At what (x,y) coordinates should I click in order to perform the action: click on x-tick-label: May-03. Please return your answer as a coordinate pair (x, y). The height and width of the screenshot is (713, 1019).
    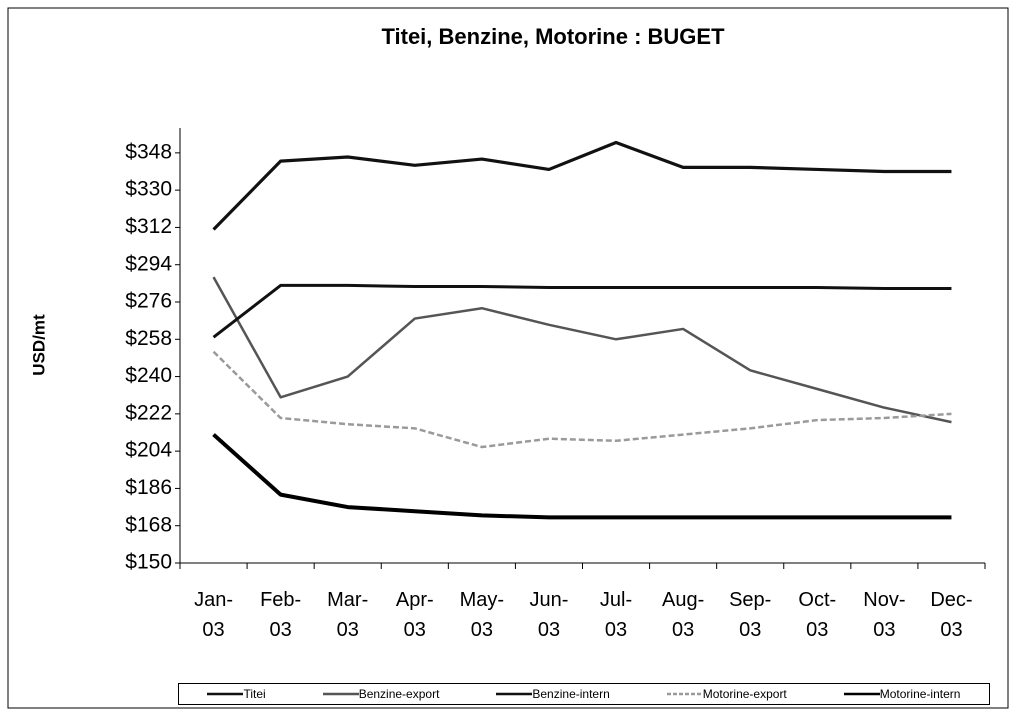
    Looking at the image, I should click on (482, 615).